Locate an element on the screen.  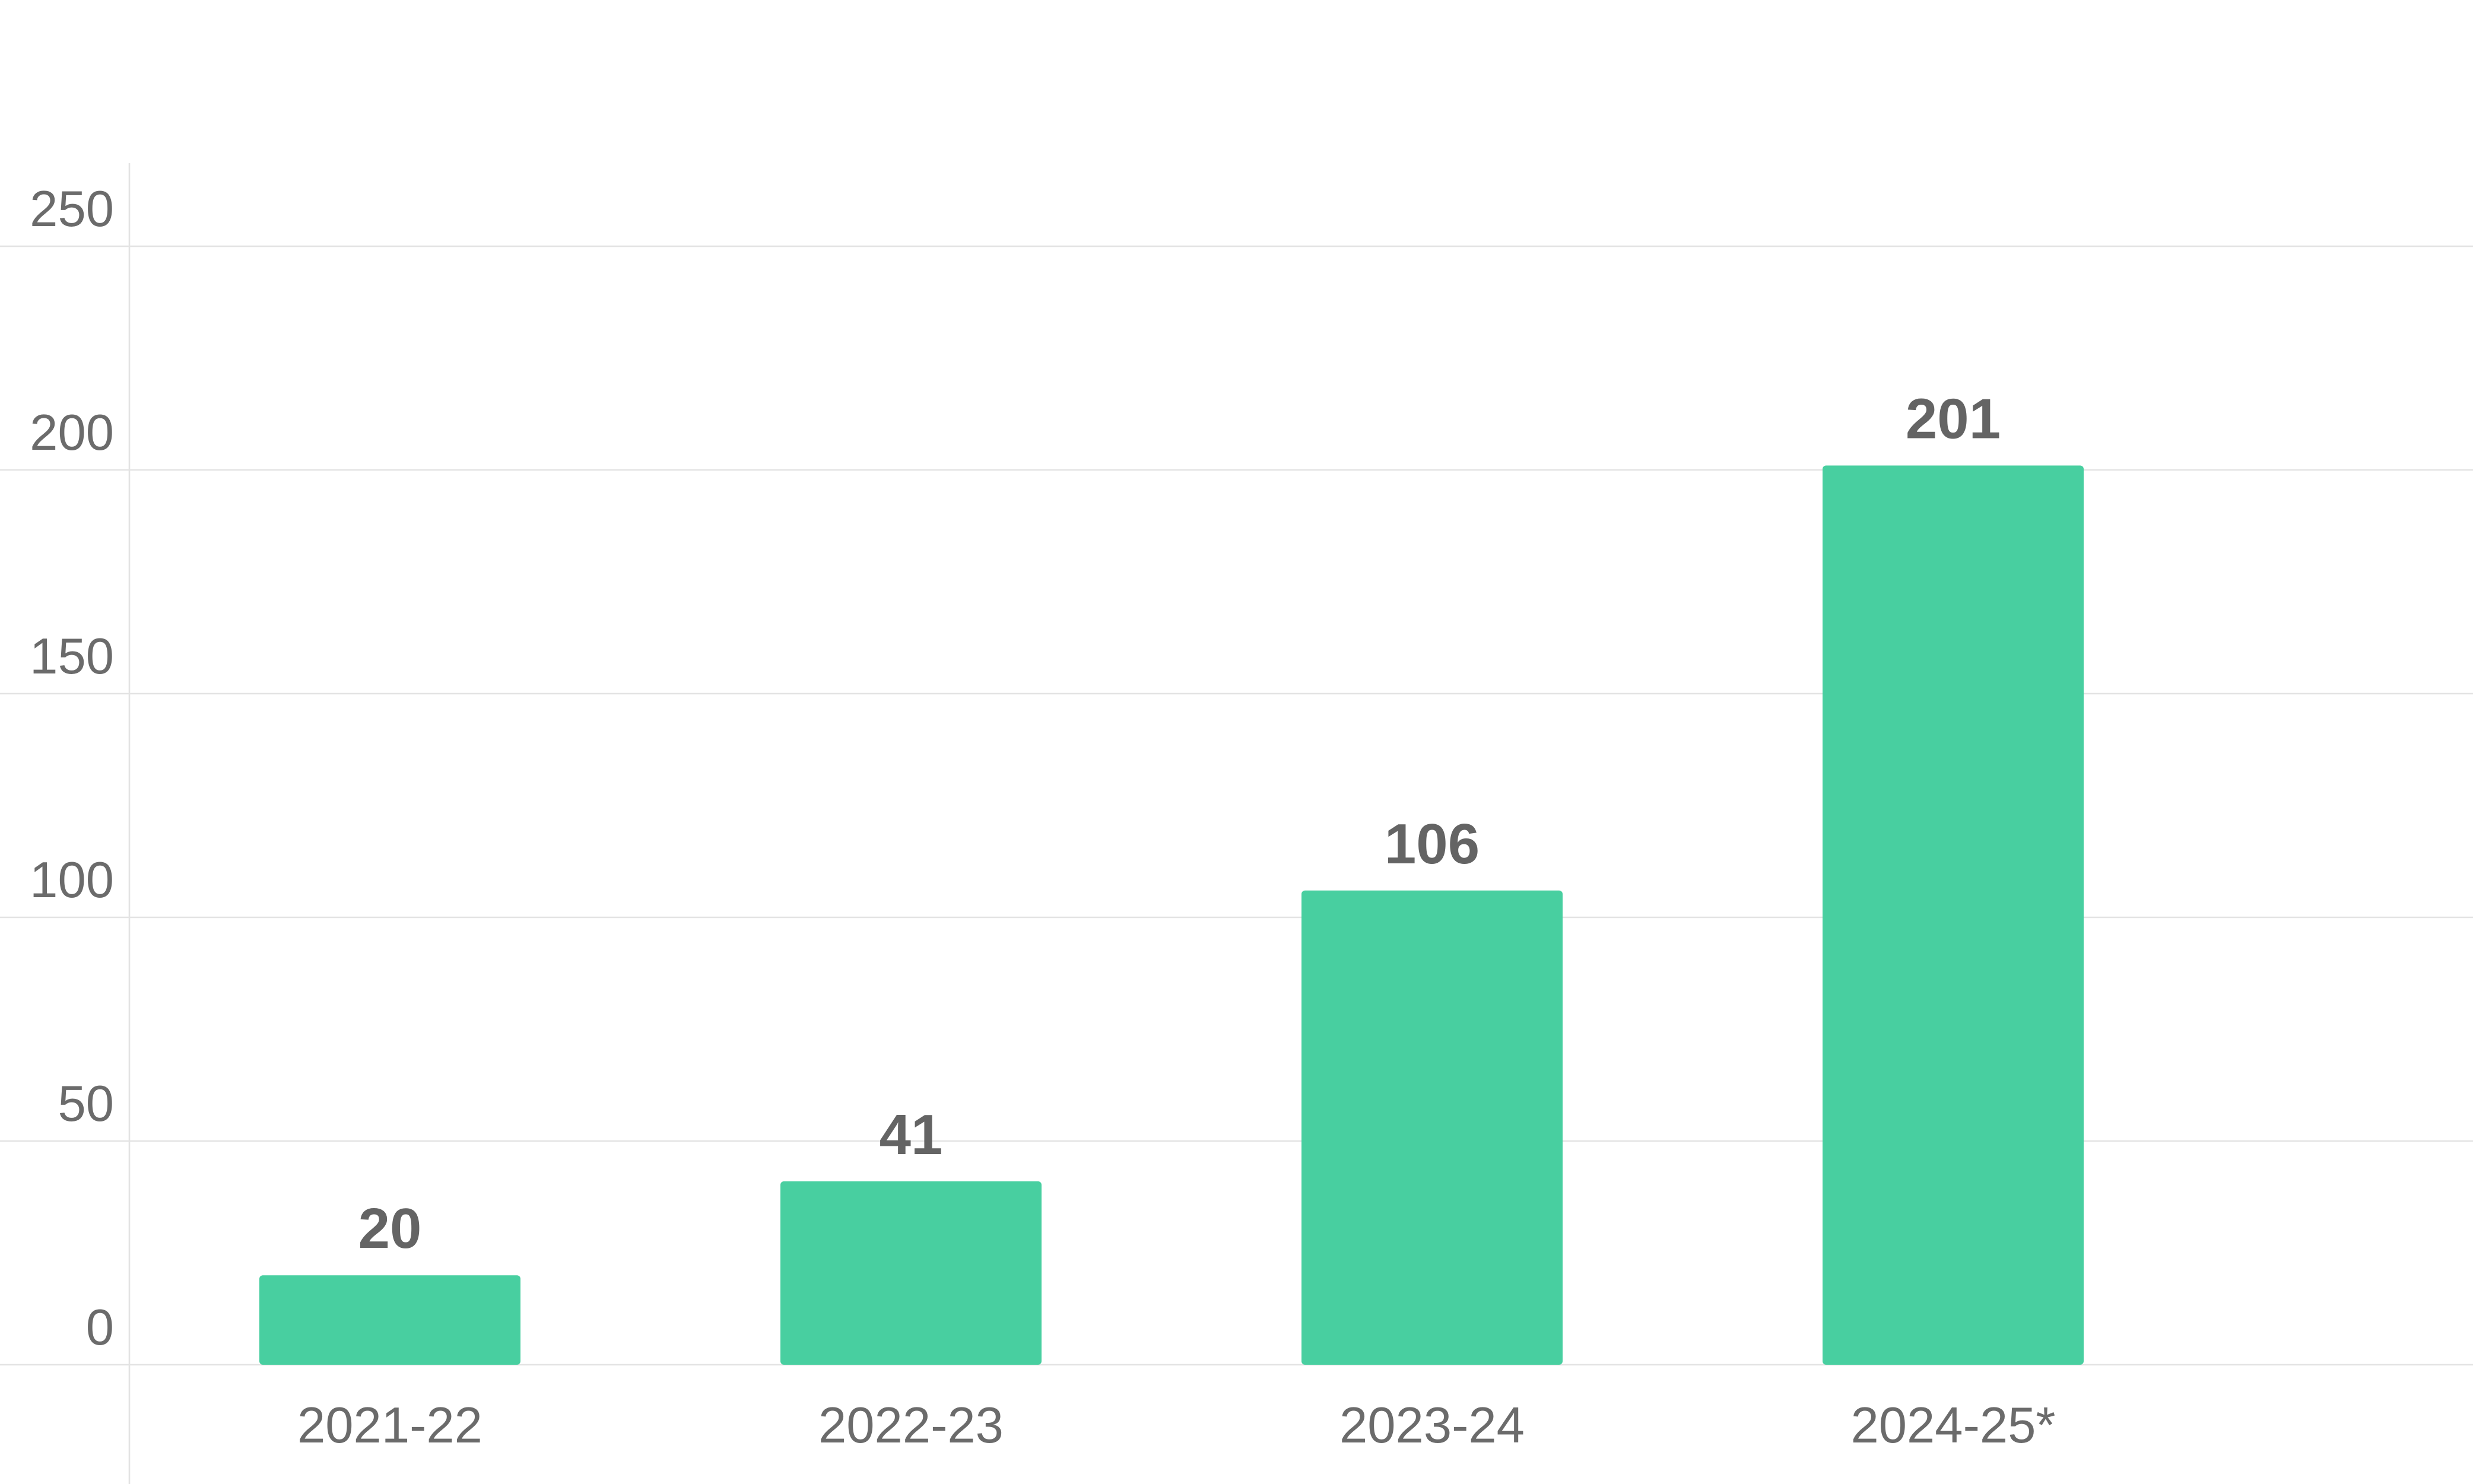
y-axis-ticks: 0 50 100 150 200 250 is located at coordinates (72, 768).